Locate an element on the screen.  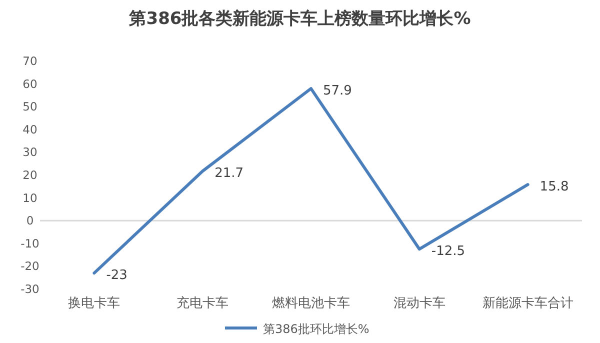
chart-title: 第386批各类新能源卡车上榜数量环比增长% is located at coordinates (299, 19).